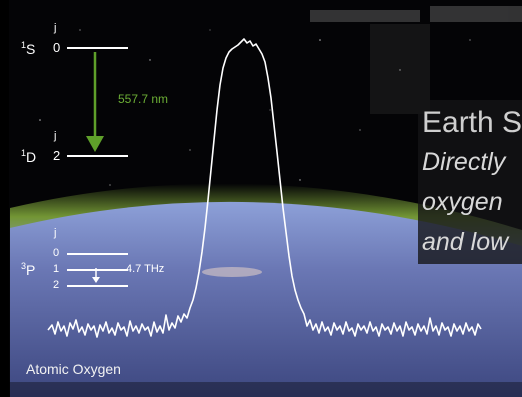  What do you see at coordinates (24, 266) in the screenshot?
I see `p-multiplicity: 3` at bounding box center [24, 266].